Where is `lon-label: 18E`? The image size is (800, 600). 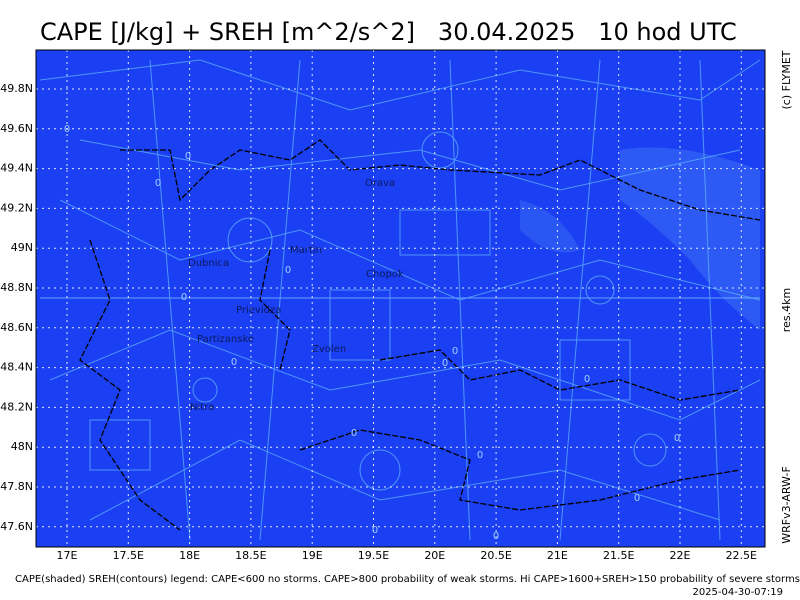 lon-label: 18E is located at coordinates (189, 555).